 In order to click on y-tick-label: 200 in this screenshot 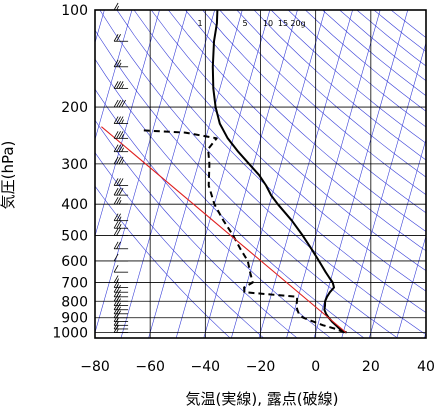, I will do `click(74, 108)`.